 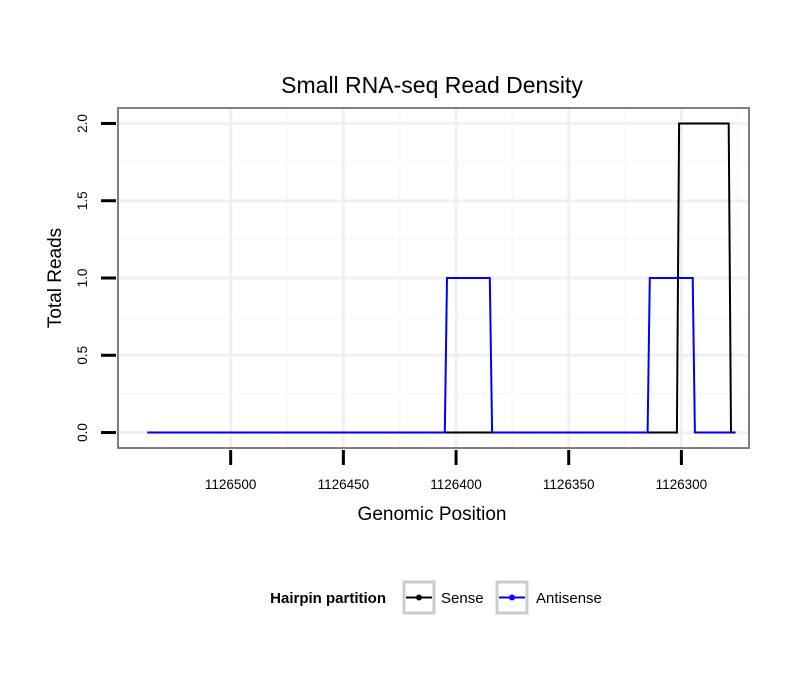 I want to click on legend: Hairpin partition Sense Antisense, so click(x=436, y=597).